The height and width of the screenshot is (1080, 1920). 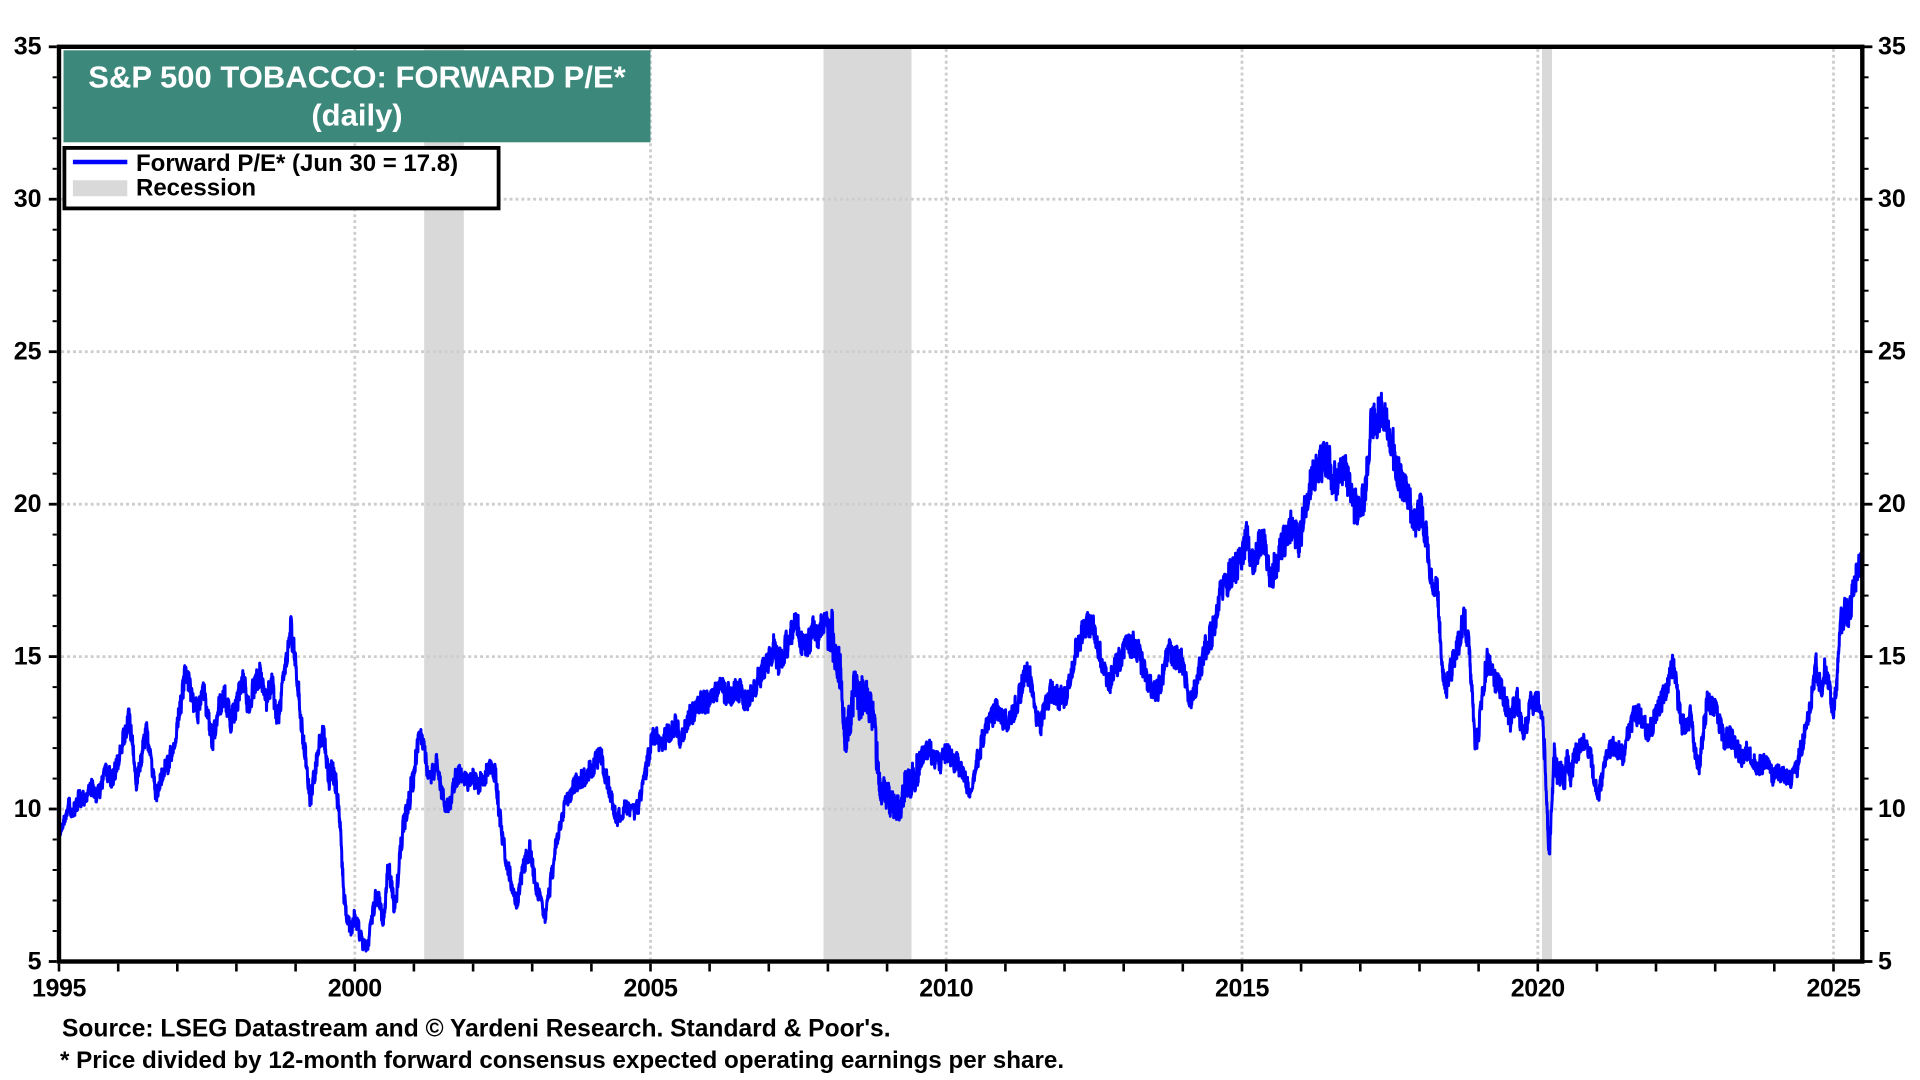 What do you see at coordinates (59, 989) in the screenshot?
I see `svg-text: 1995` at bounding box center [59, 989].